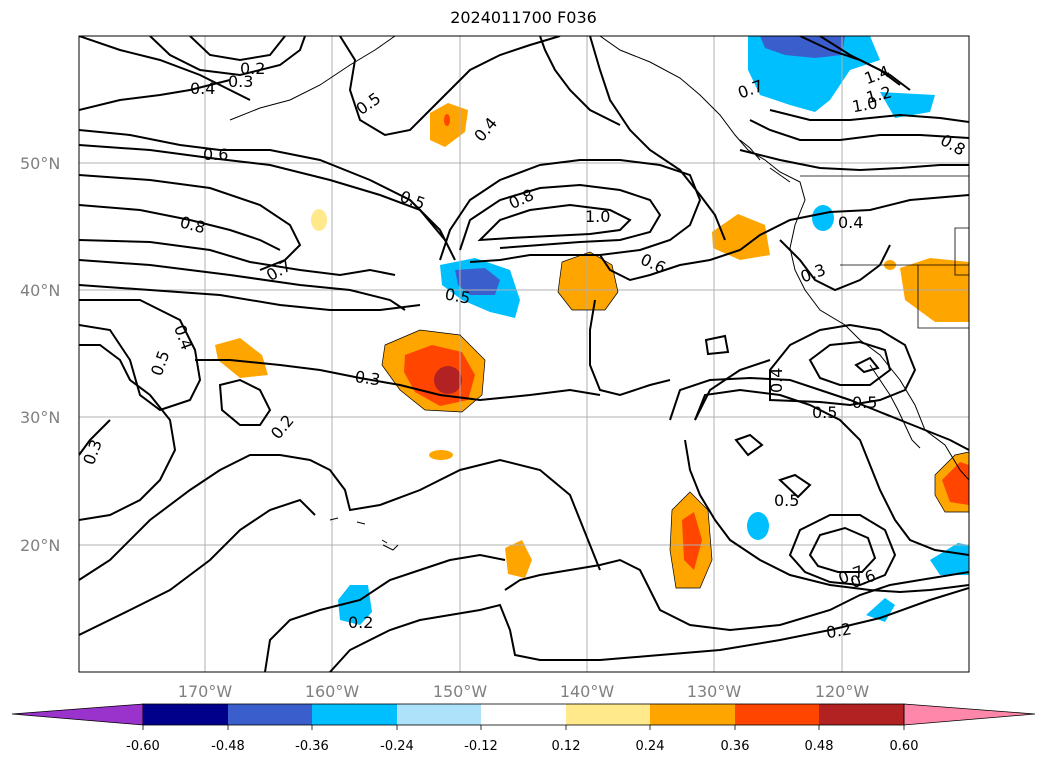 The height and width of the screenshot is (765, 1047). I want to click on latitude-label: 40°N, so click(40, 290).